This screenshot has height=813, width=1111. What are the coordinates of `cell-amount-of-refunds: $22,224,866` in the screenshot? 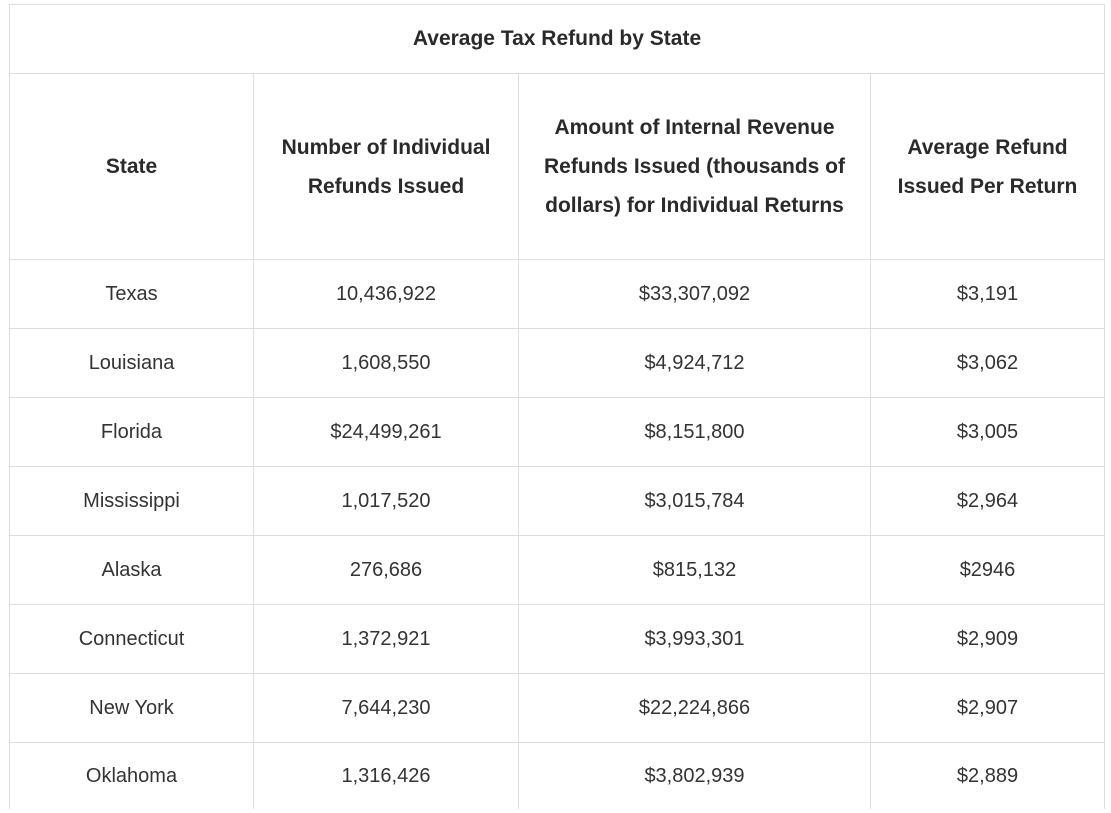 It's located at (694, 708).